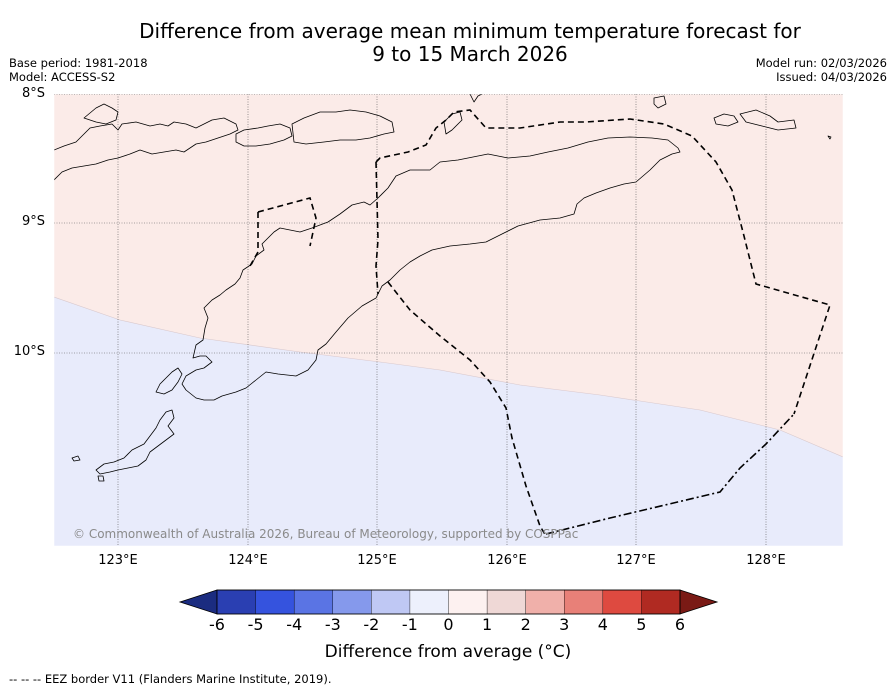  I want to click on colorbar-tick: -3, so click(332, 624).